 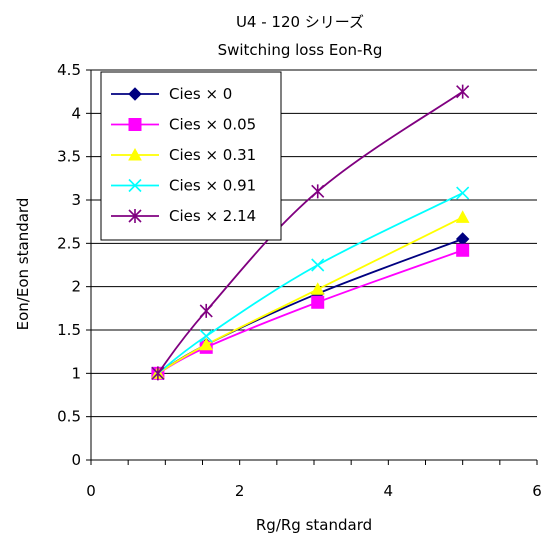 What do you see at coordinates (69, 157) in the screenshot?
I see `y-tick-label-7: 3.5` at bounding box center [69, 157].